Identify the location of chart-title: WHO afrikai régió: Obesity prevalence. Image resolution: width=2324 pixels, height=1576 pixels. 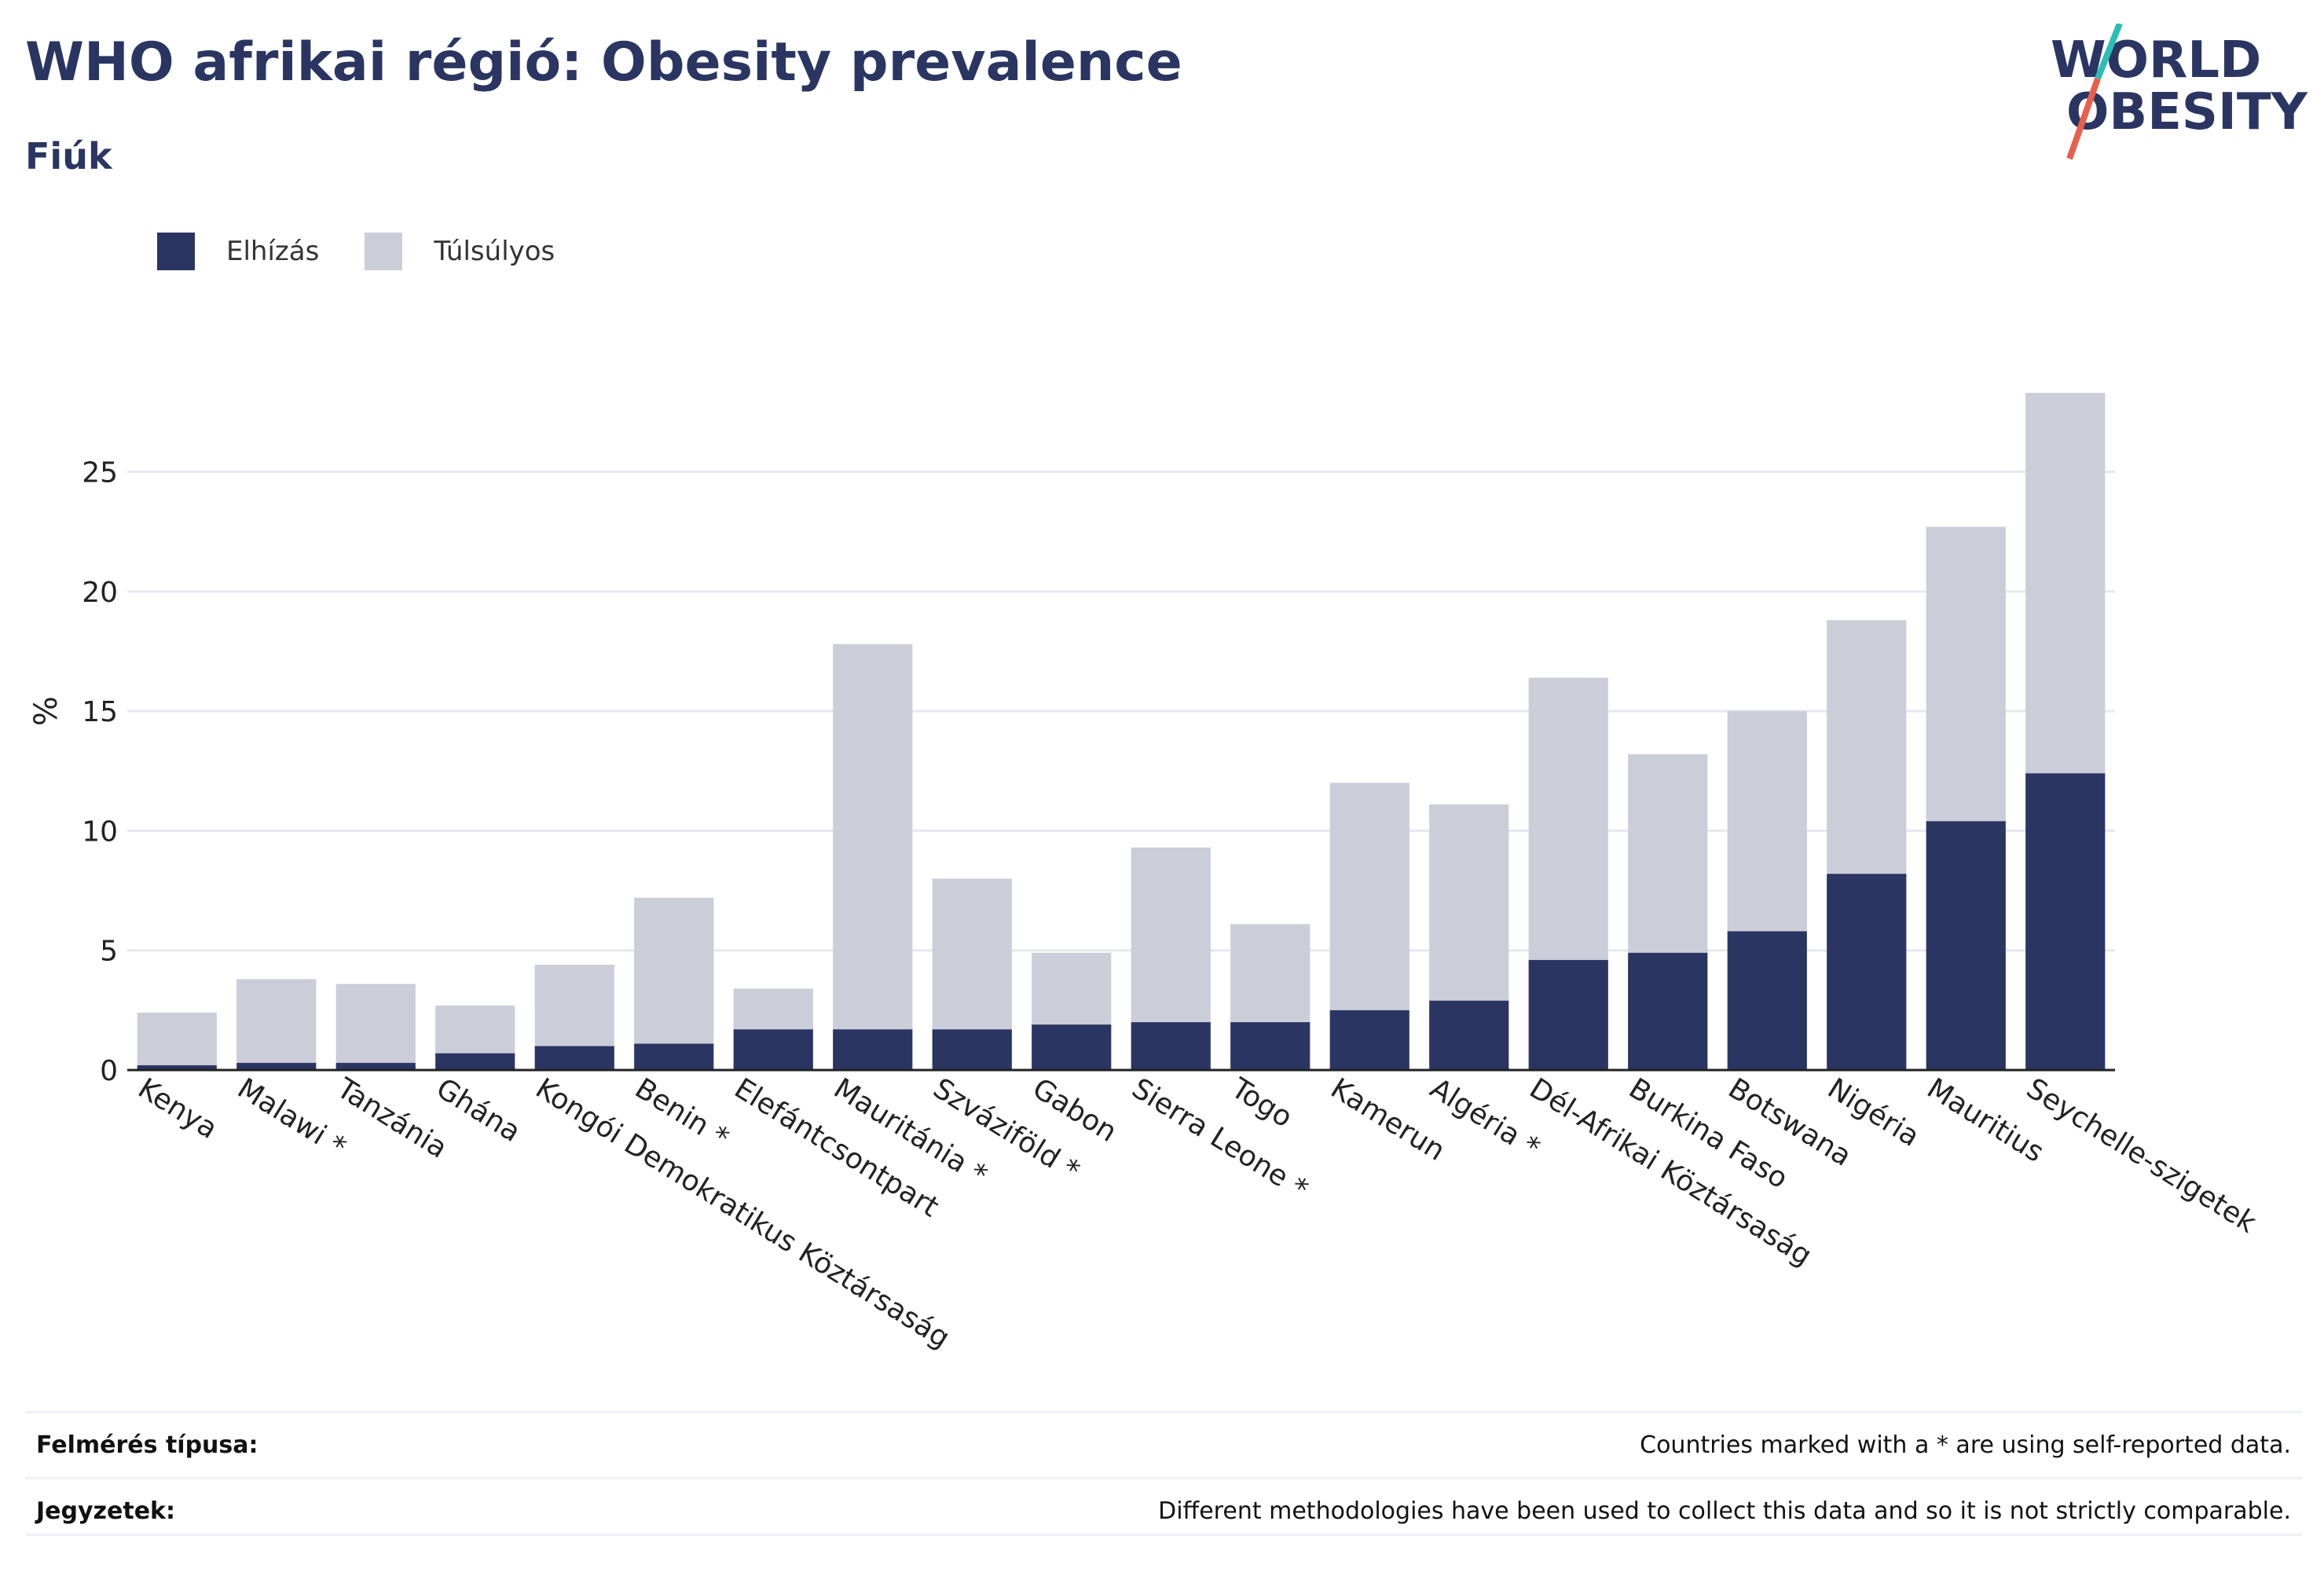
(603, 62).